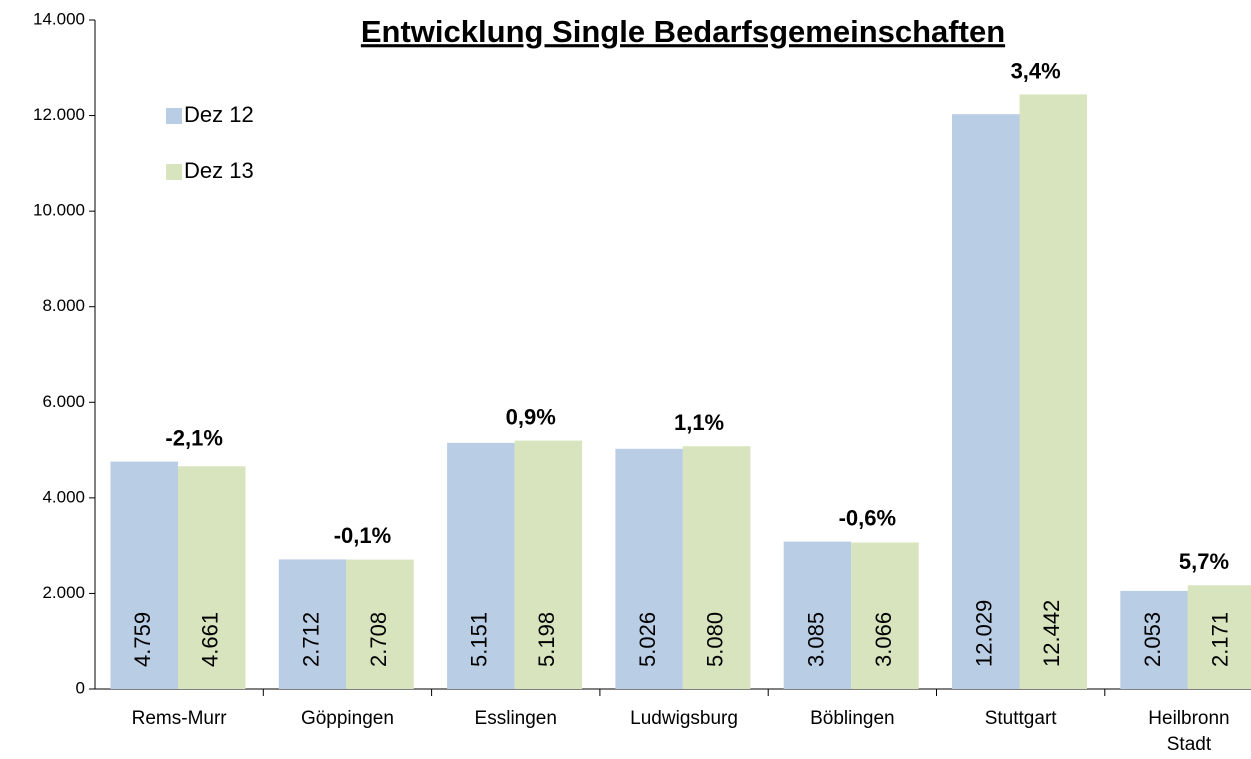 The width and height of the screenshot is (1251, 759). I want to click on value-label: 3.085, so click(815, 639).